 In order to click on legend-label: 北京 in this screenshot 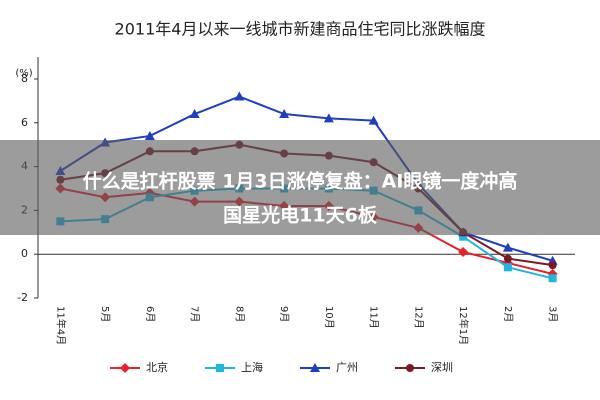, I will do `click(157, 367)`.